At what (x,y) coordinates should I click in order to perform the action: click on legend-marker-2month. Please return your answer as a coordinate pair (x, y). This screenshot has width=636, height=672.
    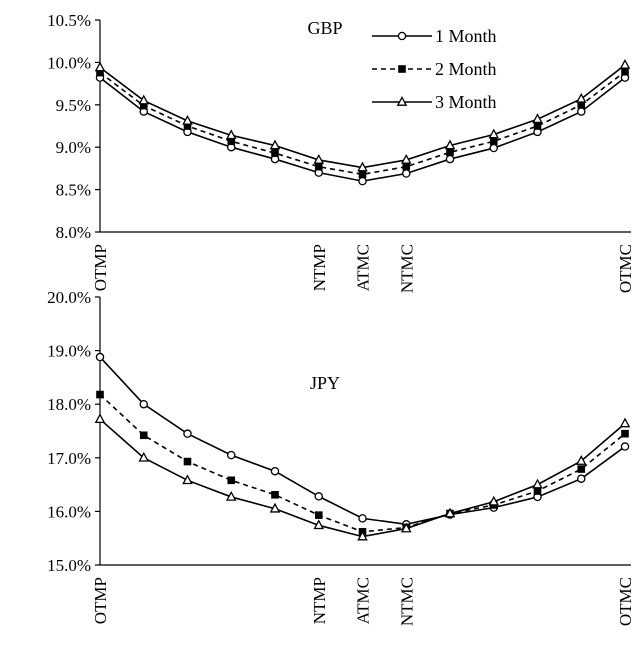
    Looking at the image, I should click on (402, 69).